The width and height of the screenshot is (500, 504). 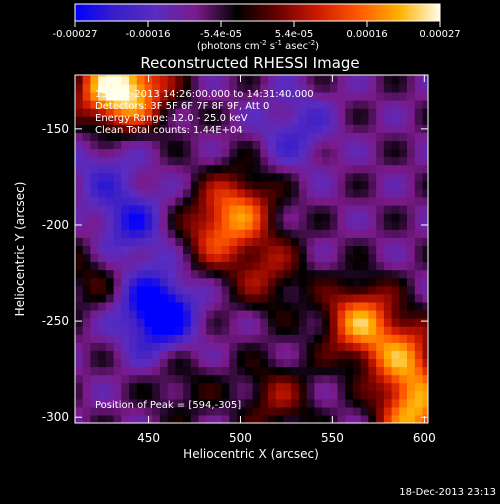 What do you see at coordinates (249, 63) in the screenshot?
I see `chart-title: Reconstructed RHESSI Image` at bounding box center [249, 63].